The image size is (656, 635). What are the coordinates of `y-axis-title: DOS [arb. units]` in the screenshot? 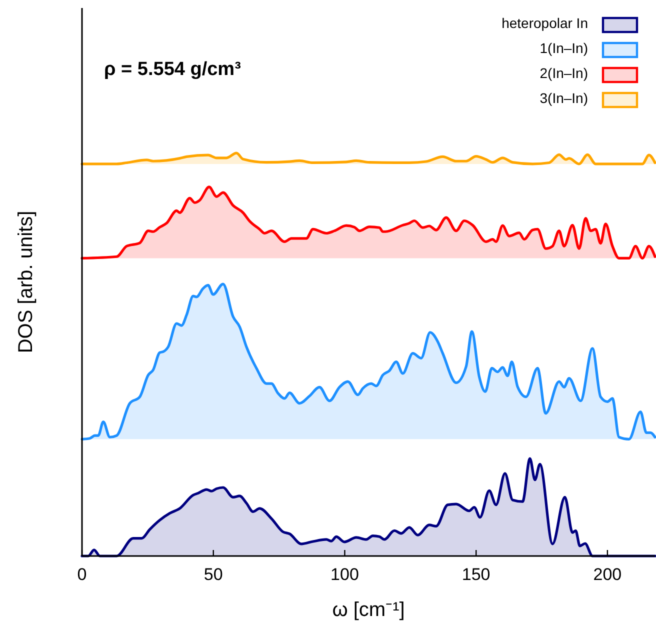 It's located at (26, 282).